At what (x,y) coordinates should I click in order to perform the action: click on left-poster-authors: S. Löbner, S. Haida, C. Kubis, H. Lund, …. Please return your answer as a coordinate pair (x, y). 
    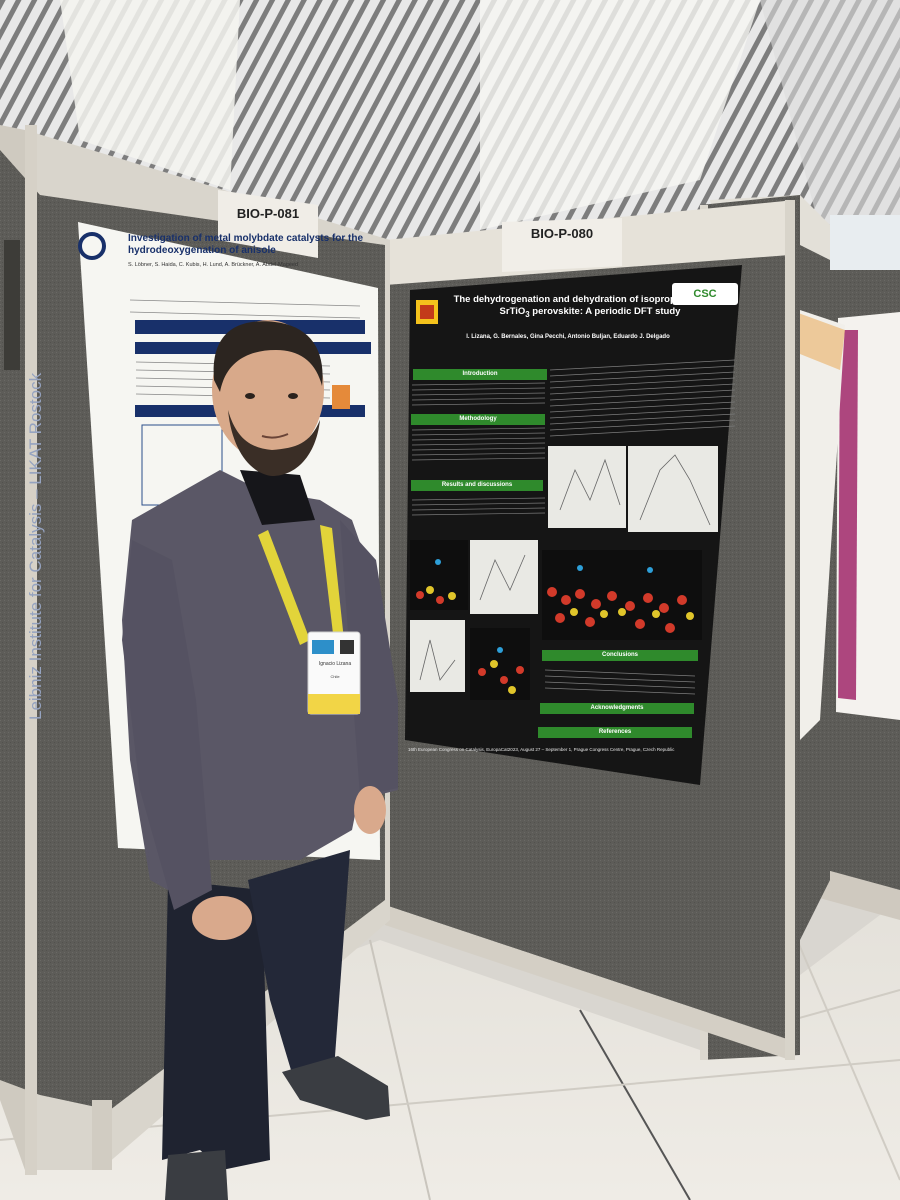
    Looking at the image, I should click on (213, 265).